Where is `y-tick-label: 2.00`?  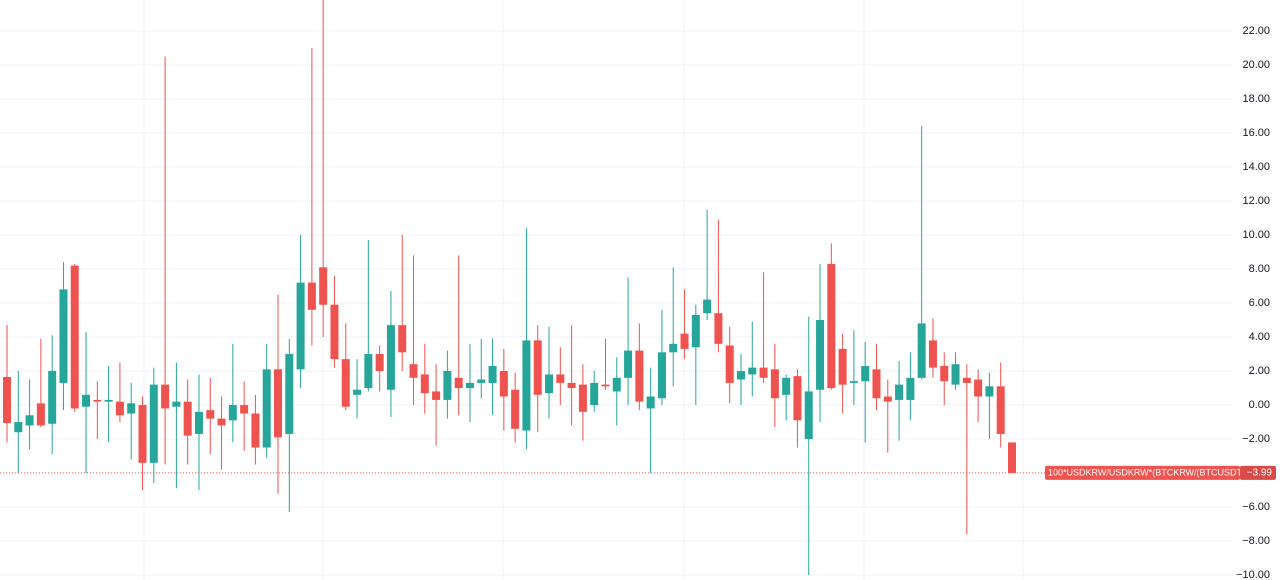
y-tick-label: 2.00 is located at coordinates (1259, 371).